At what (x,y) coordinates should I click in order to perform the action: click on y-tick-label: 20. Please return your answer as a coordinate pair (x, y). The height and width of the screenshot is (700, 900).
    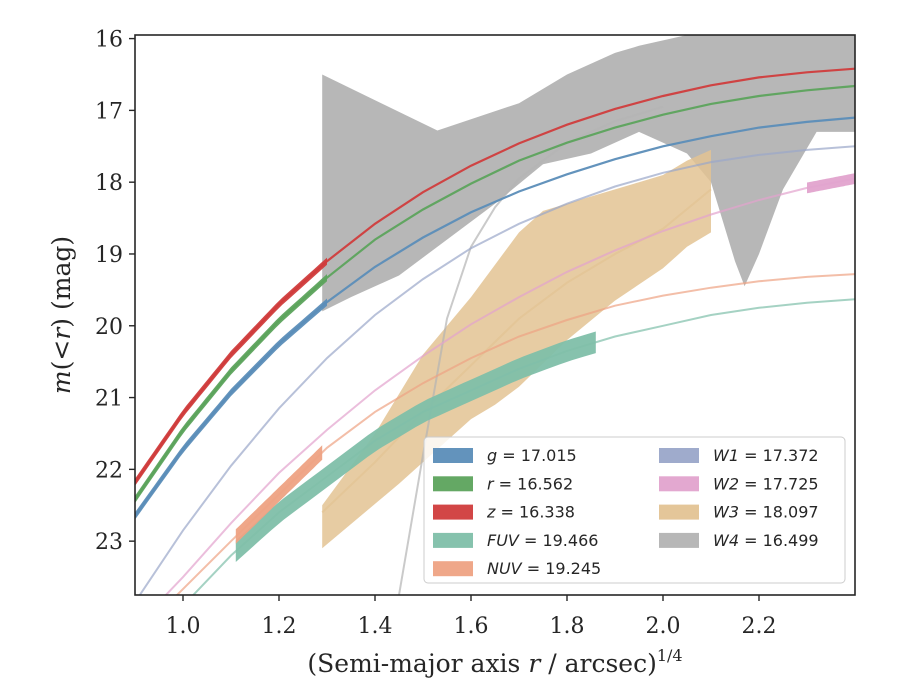
    Looking at the image, I should click on (109, 327).